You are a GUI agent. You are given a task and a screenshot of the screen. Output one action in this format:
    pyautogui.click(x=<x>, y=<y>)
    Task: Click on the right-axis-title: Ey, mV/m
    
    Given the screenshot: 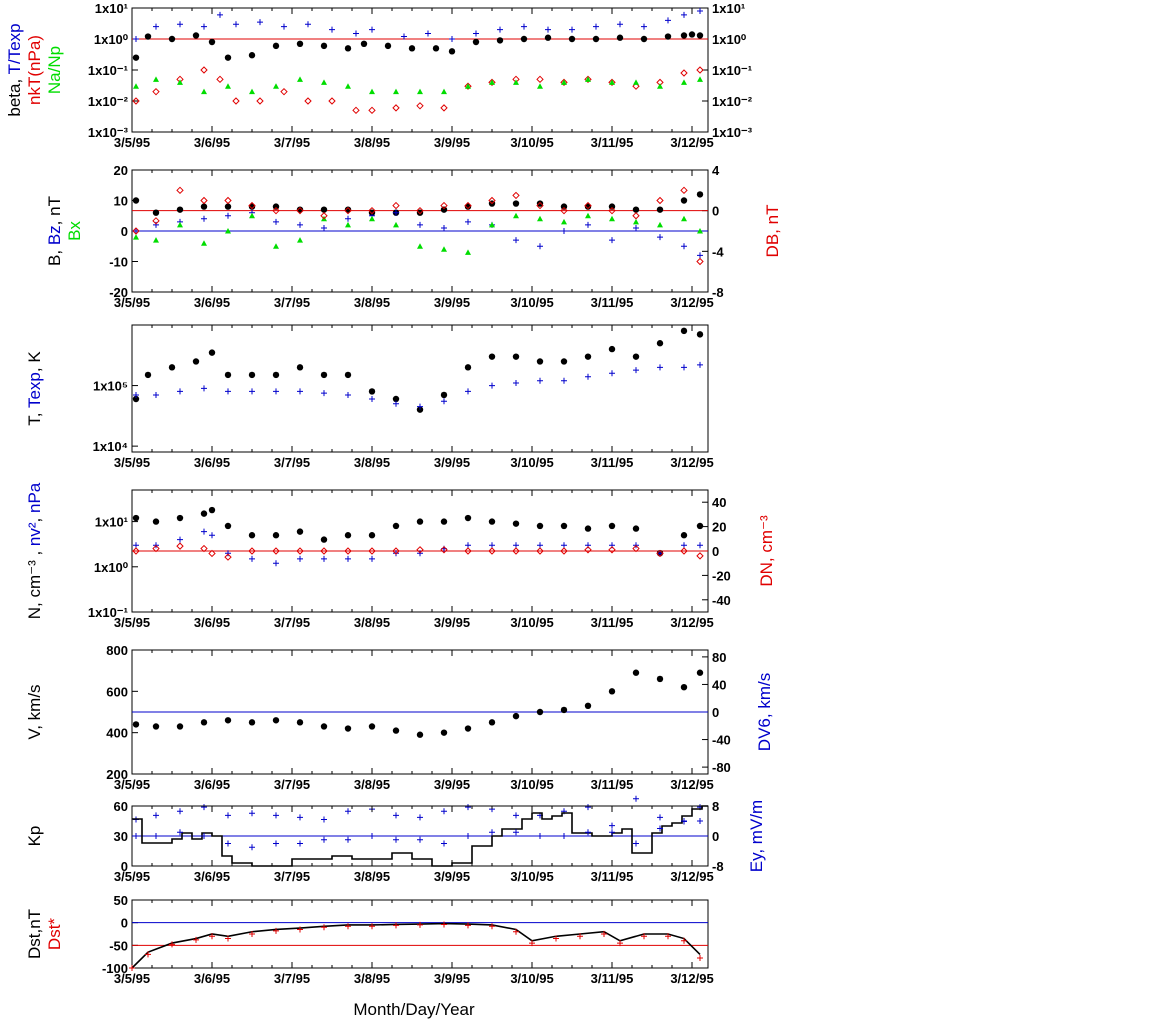 What is the action you would take?
    pyautogui.click(x=756, y=836)
    